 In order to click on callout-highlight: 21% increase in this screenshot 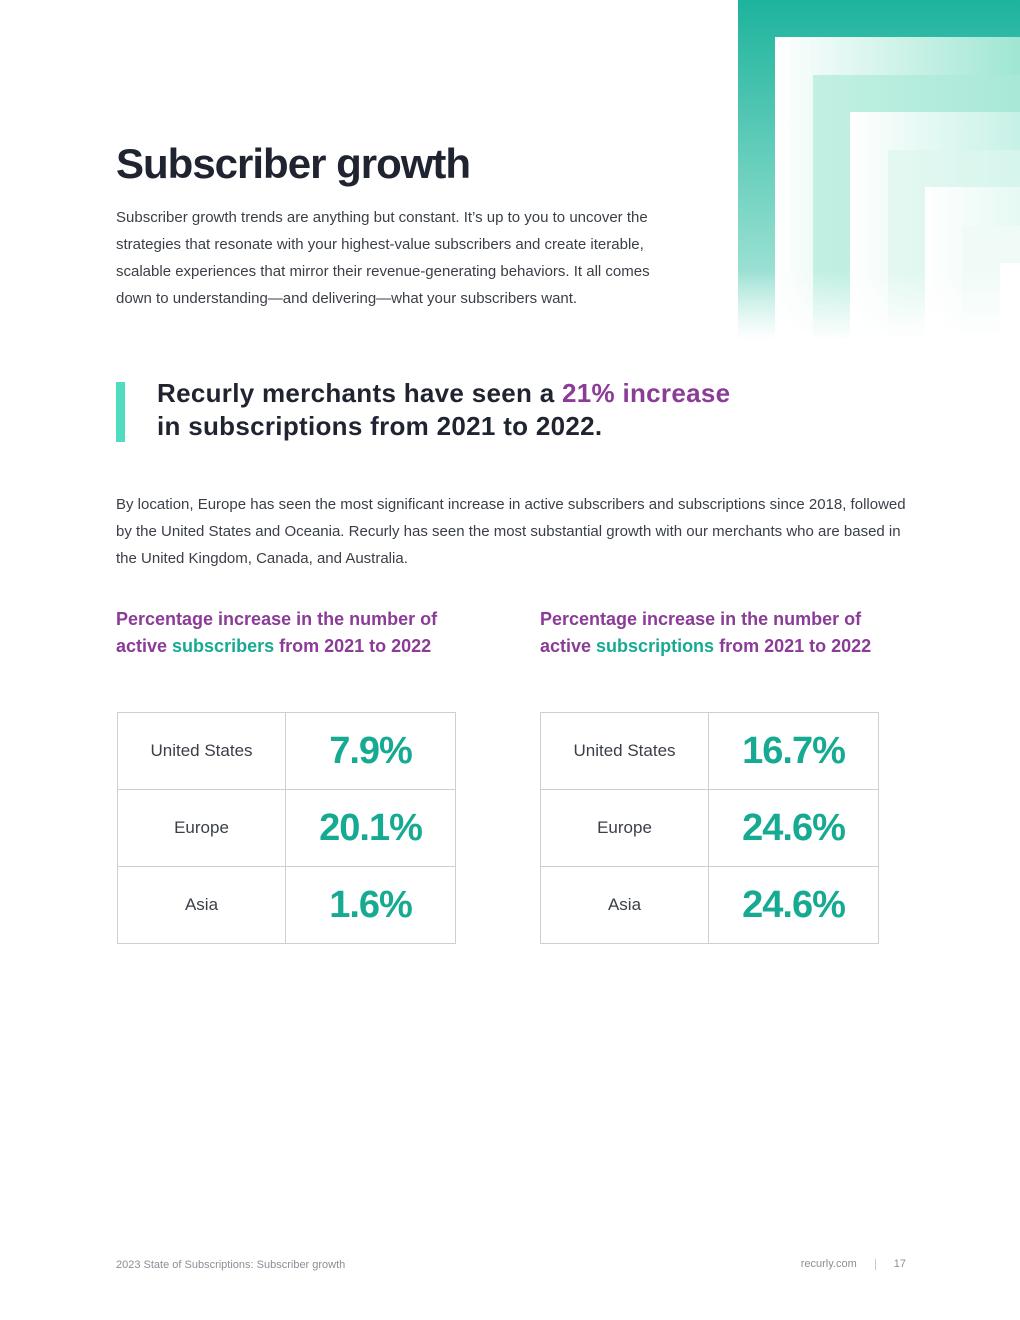, I will do `click(646, 393)`.